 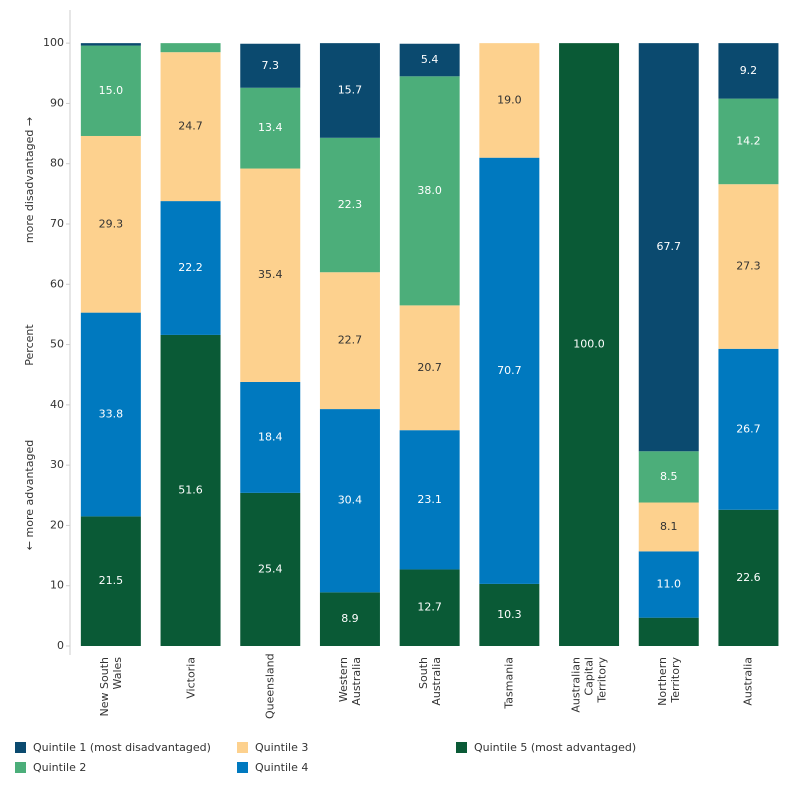 I want to click on value-label: 51.6, so click(x=190, y=489).